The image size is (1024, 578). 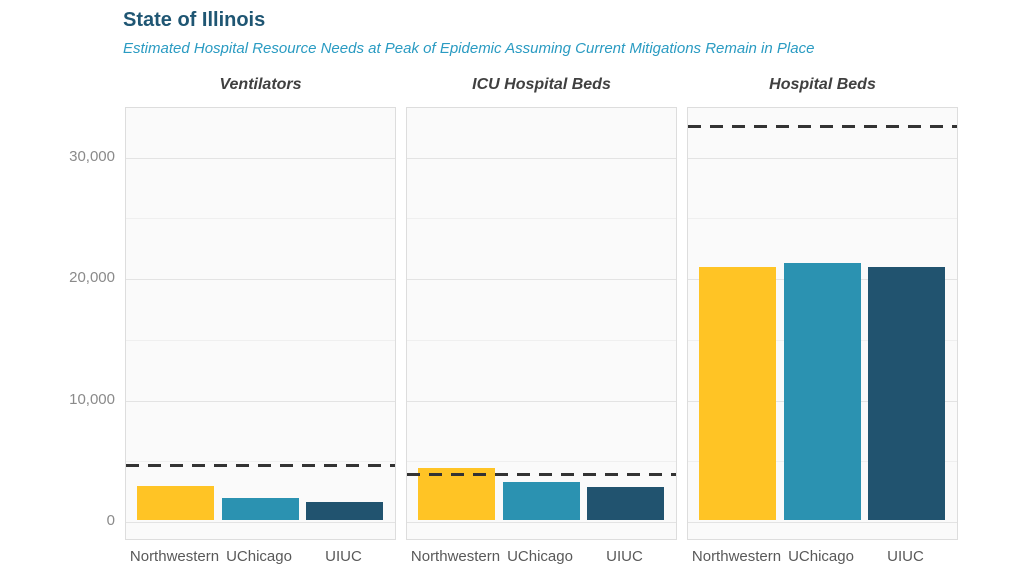 What do you see at coordinates (92, 399) in the screenshot?
I see `y-axis-tick-label: 10,000` at bounding box center [92, 399].